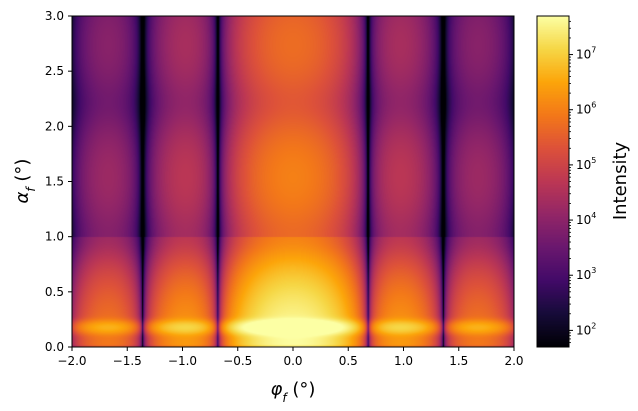  What do you see at coordinates (54, 182) in the screenshot?
I see `y-tick-label: 1.5` at bounding box center [54, 182].